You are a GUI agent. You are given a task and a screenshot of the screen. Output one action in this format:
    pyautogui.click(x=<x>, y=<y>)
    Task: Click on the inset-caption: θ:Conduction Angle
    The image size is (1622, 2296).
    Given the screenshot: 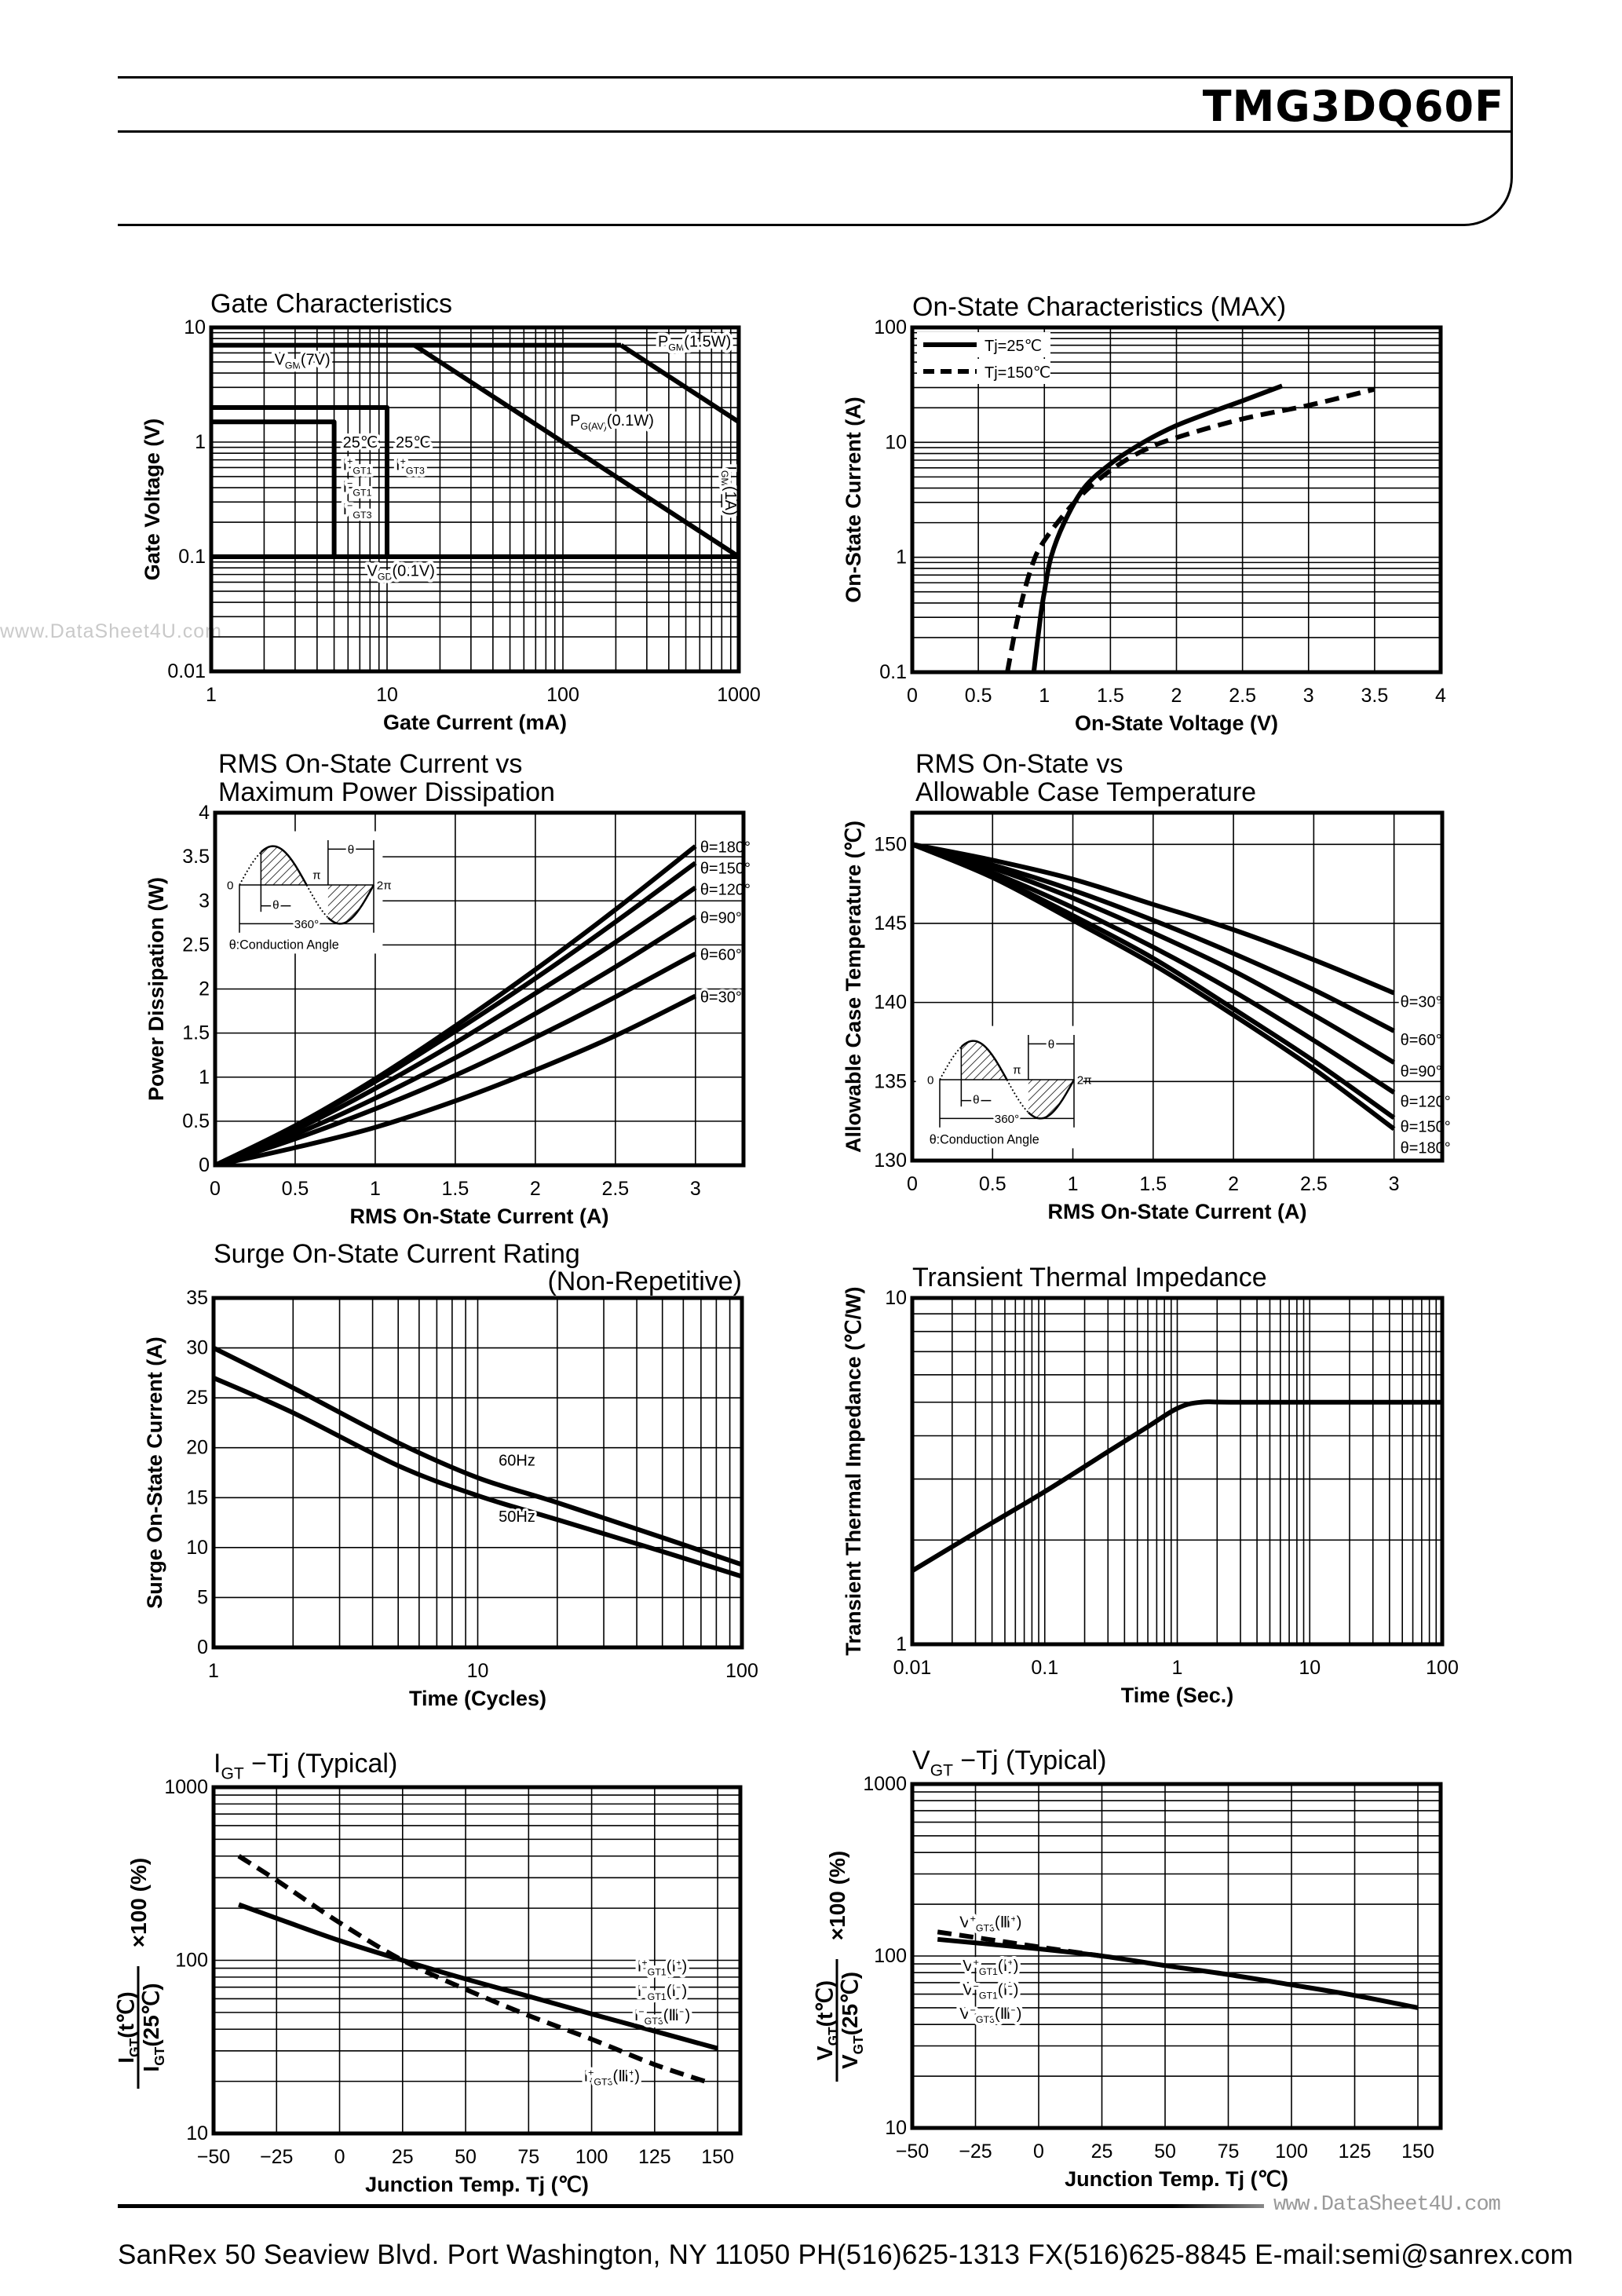 What is the action you would take?
    pyautogui.click(x=284, y=945)
    